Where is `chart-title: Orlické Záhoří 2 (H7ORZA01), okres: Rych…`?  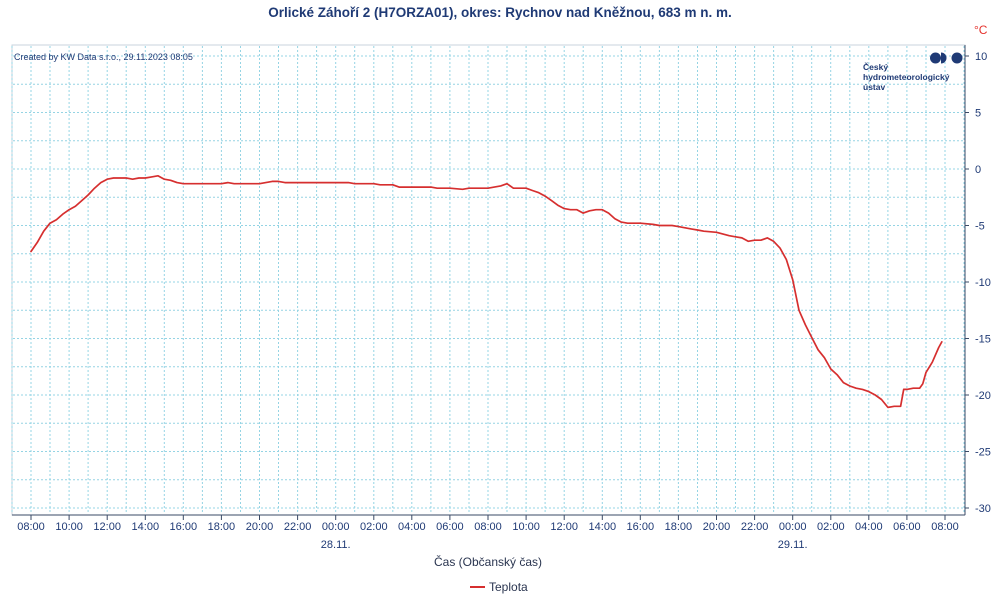
chart-title: Orlické Záhoří 2 (H7ORZA01), okres: Rych… is located at coordinates (500, 12).